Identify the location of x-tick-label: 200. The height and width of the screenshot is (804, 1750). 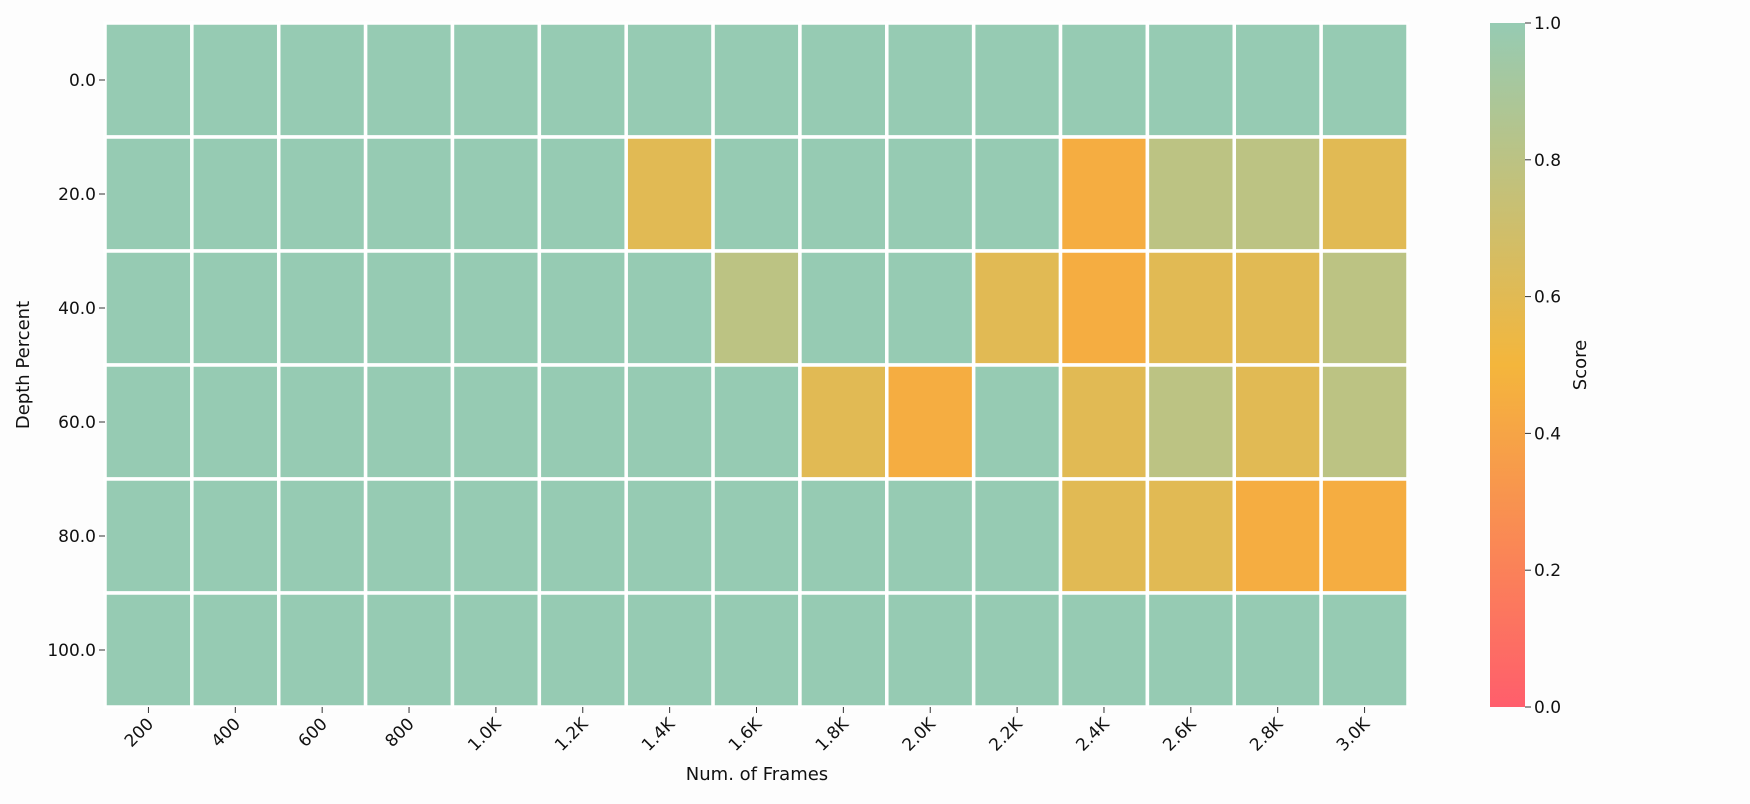
(139, 732).